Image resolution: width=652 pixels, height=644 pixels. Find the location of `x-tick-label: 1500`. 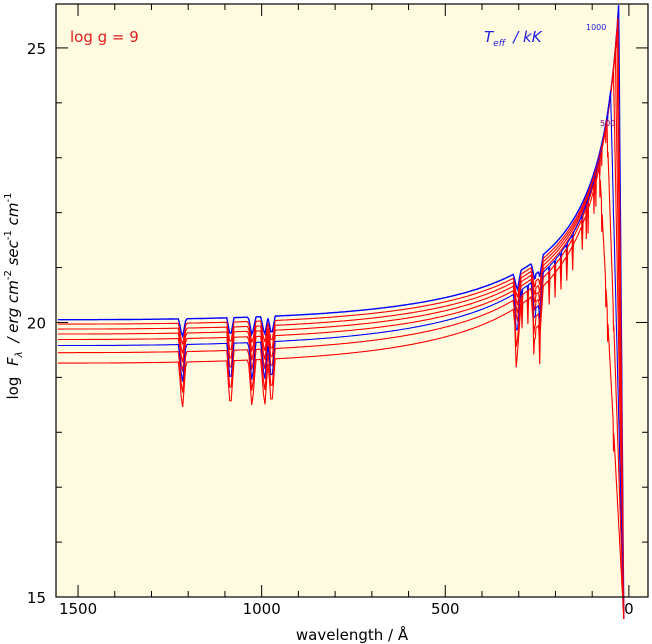

x-tick-label: 1500 is located at coordinates (78, 609).